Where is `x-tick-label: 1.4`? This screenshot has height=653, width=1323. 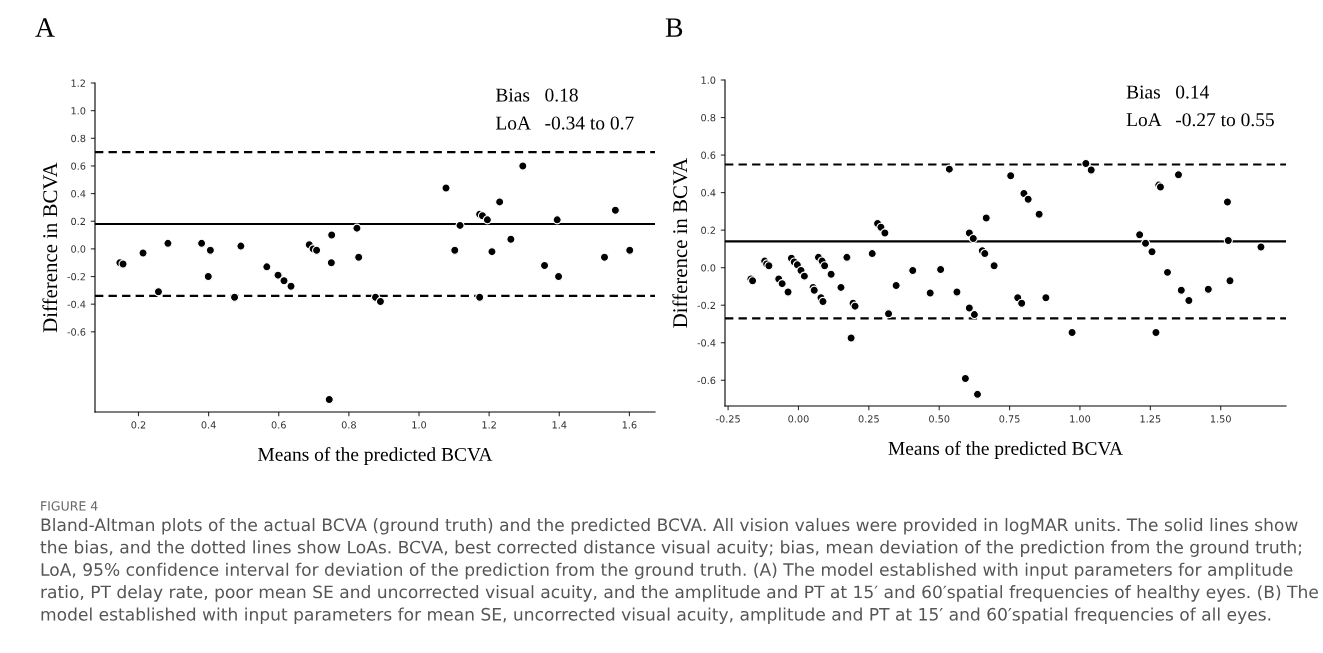 x-tick-label: 1.4 is located at coordinates (559, 425).